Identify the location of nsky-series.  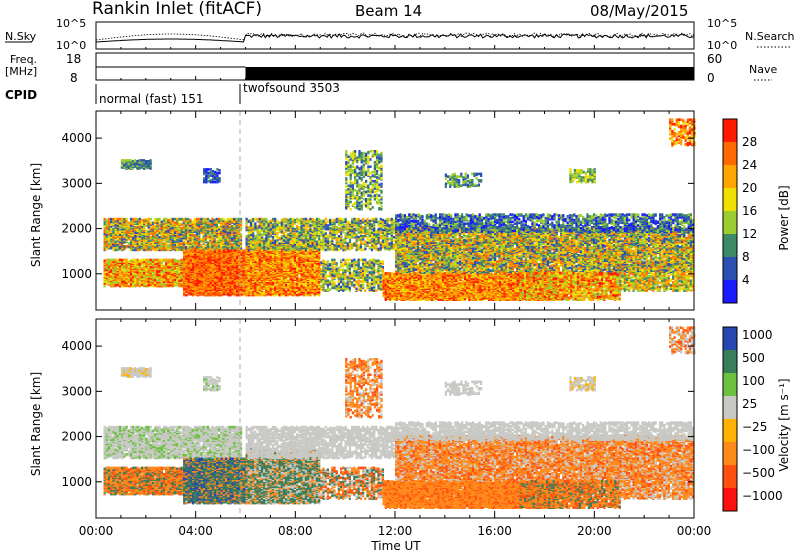
(395, 41).